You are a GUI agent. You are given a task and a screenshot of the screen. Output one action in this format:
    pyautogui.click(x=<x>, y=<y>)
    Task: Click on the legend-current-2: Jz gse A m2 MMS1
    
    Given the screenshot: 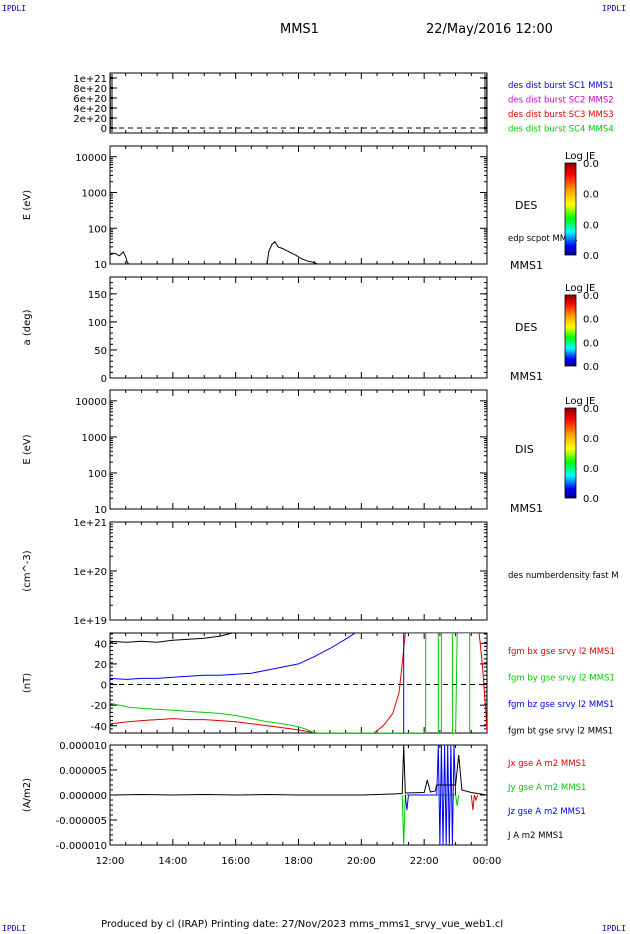 What is the action you would take?
    pyautogui.click(x=546, y=812)
    